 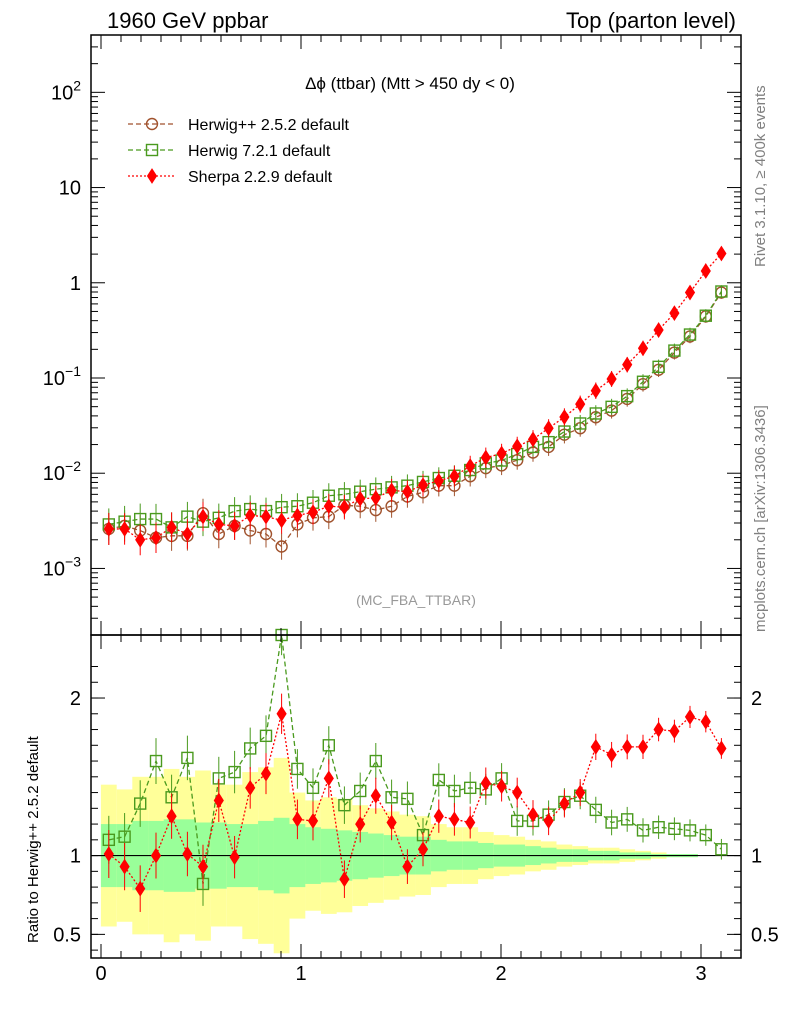 What do you see at coordinates (651, 20) in the screenshot?
I see `header-right: Top (parton level)` at bounding box center [651, 20].